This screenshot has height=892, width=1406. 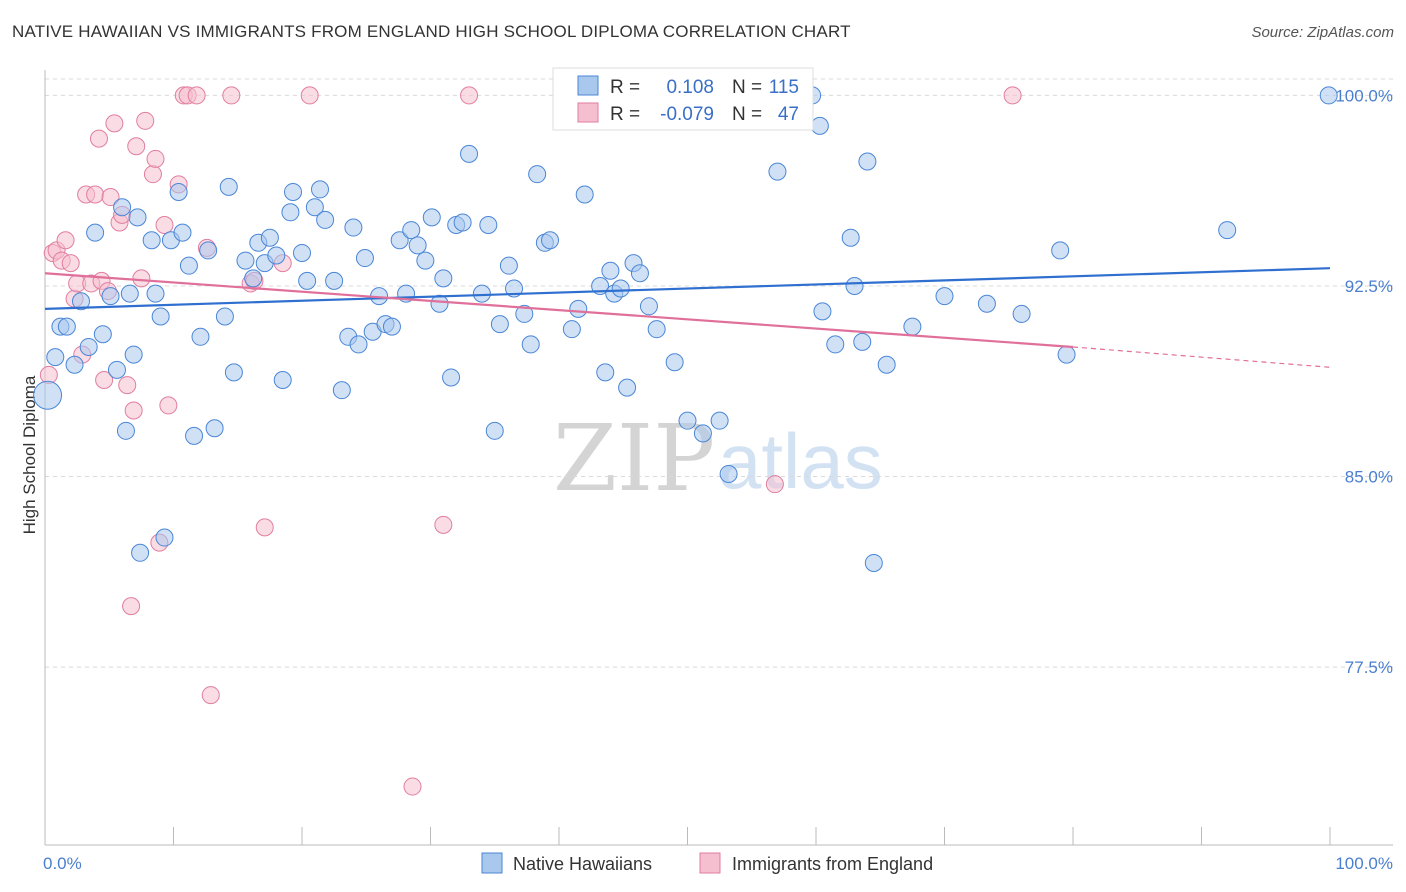 I want to click on y-tick-label: 77.5%, so click(x=1369, y=667).